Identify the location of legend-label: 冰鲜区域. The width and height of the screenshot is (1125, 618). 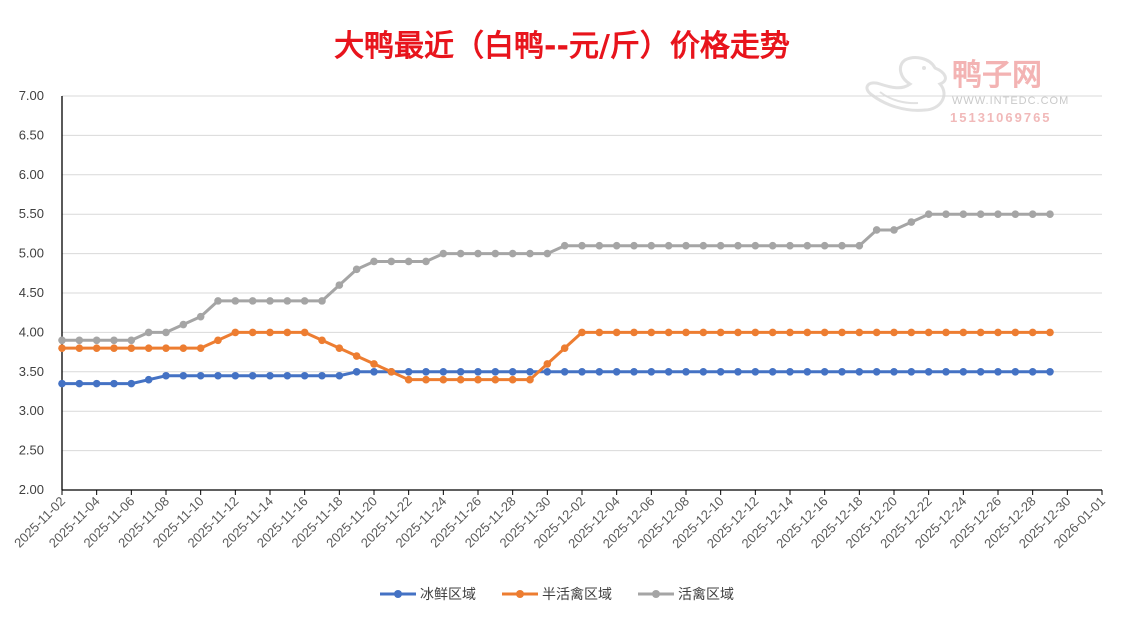
(448, 595).